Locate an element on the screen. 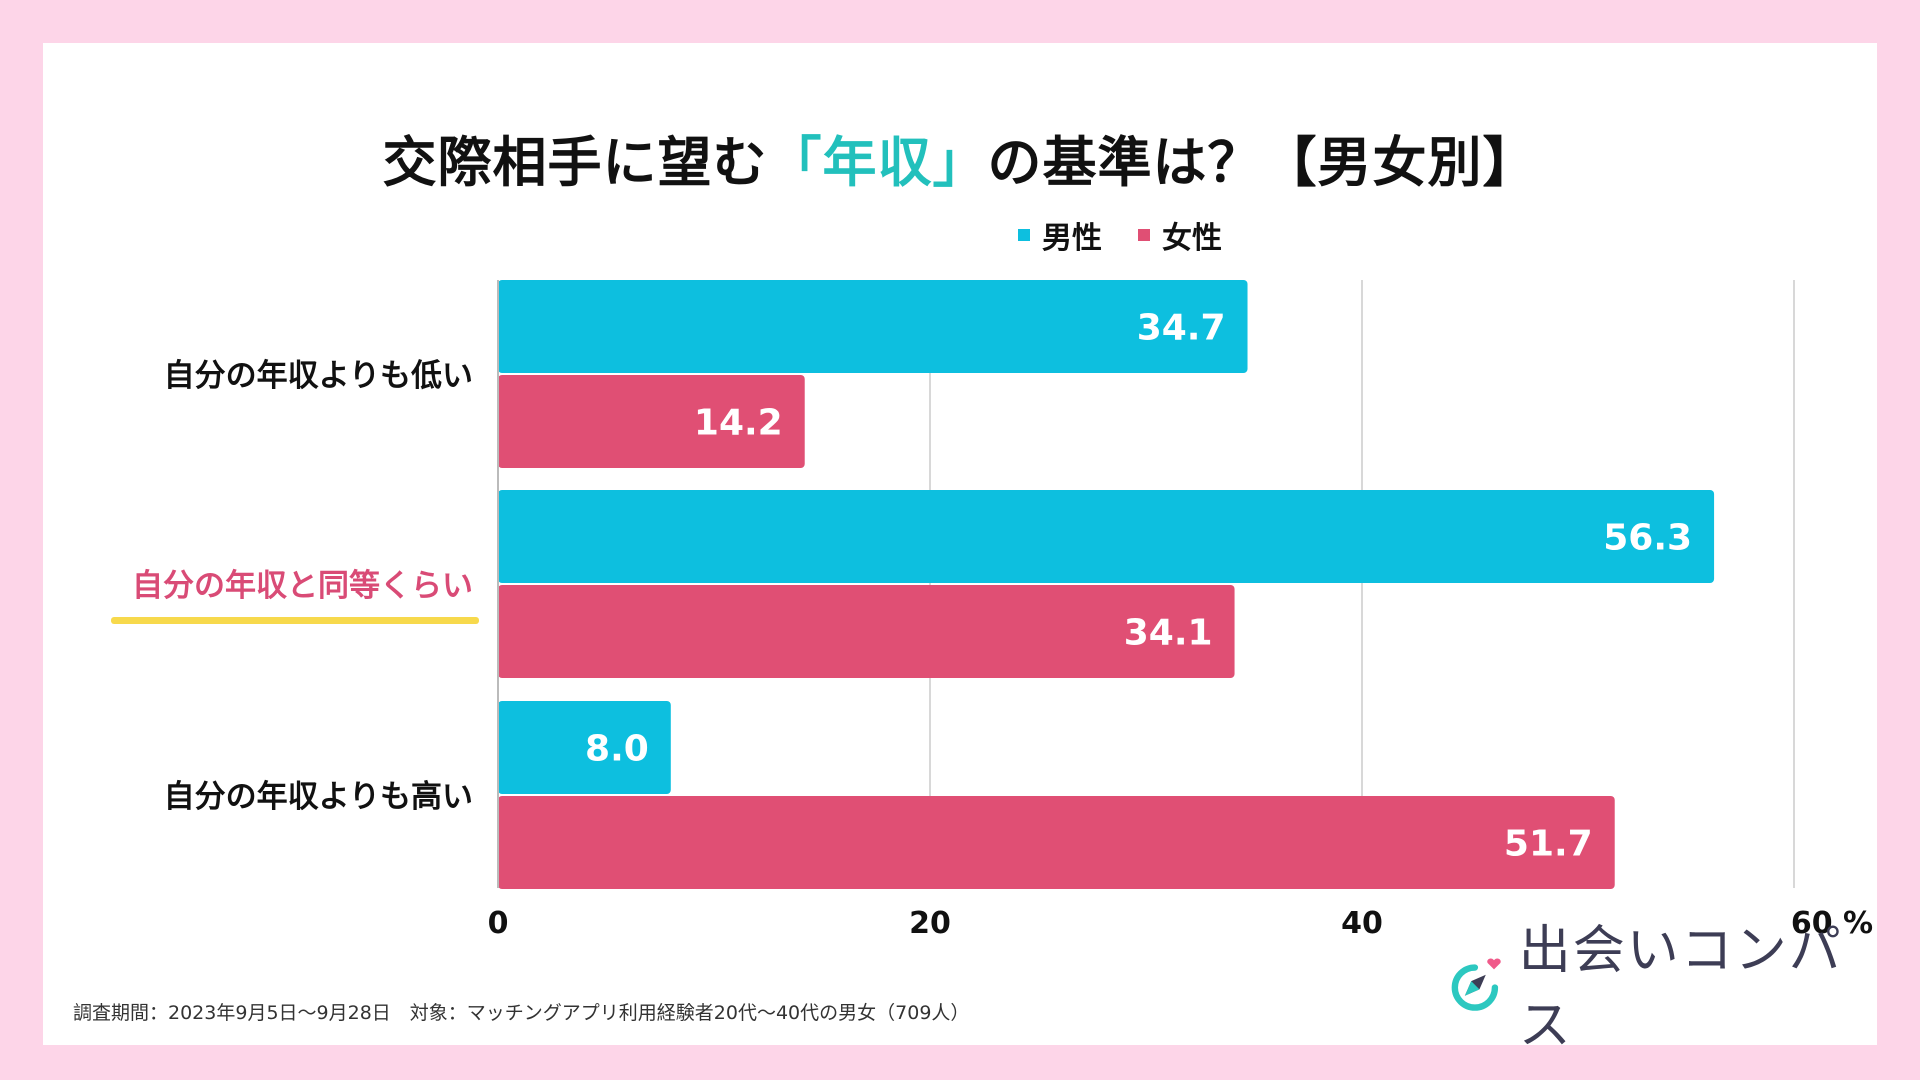 Image resolution: width=1920 pixels, height=1080 pixels. tick-label-20: 20 is located at coordinates (930, 923).